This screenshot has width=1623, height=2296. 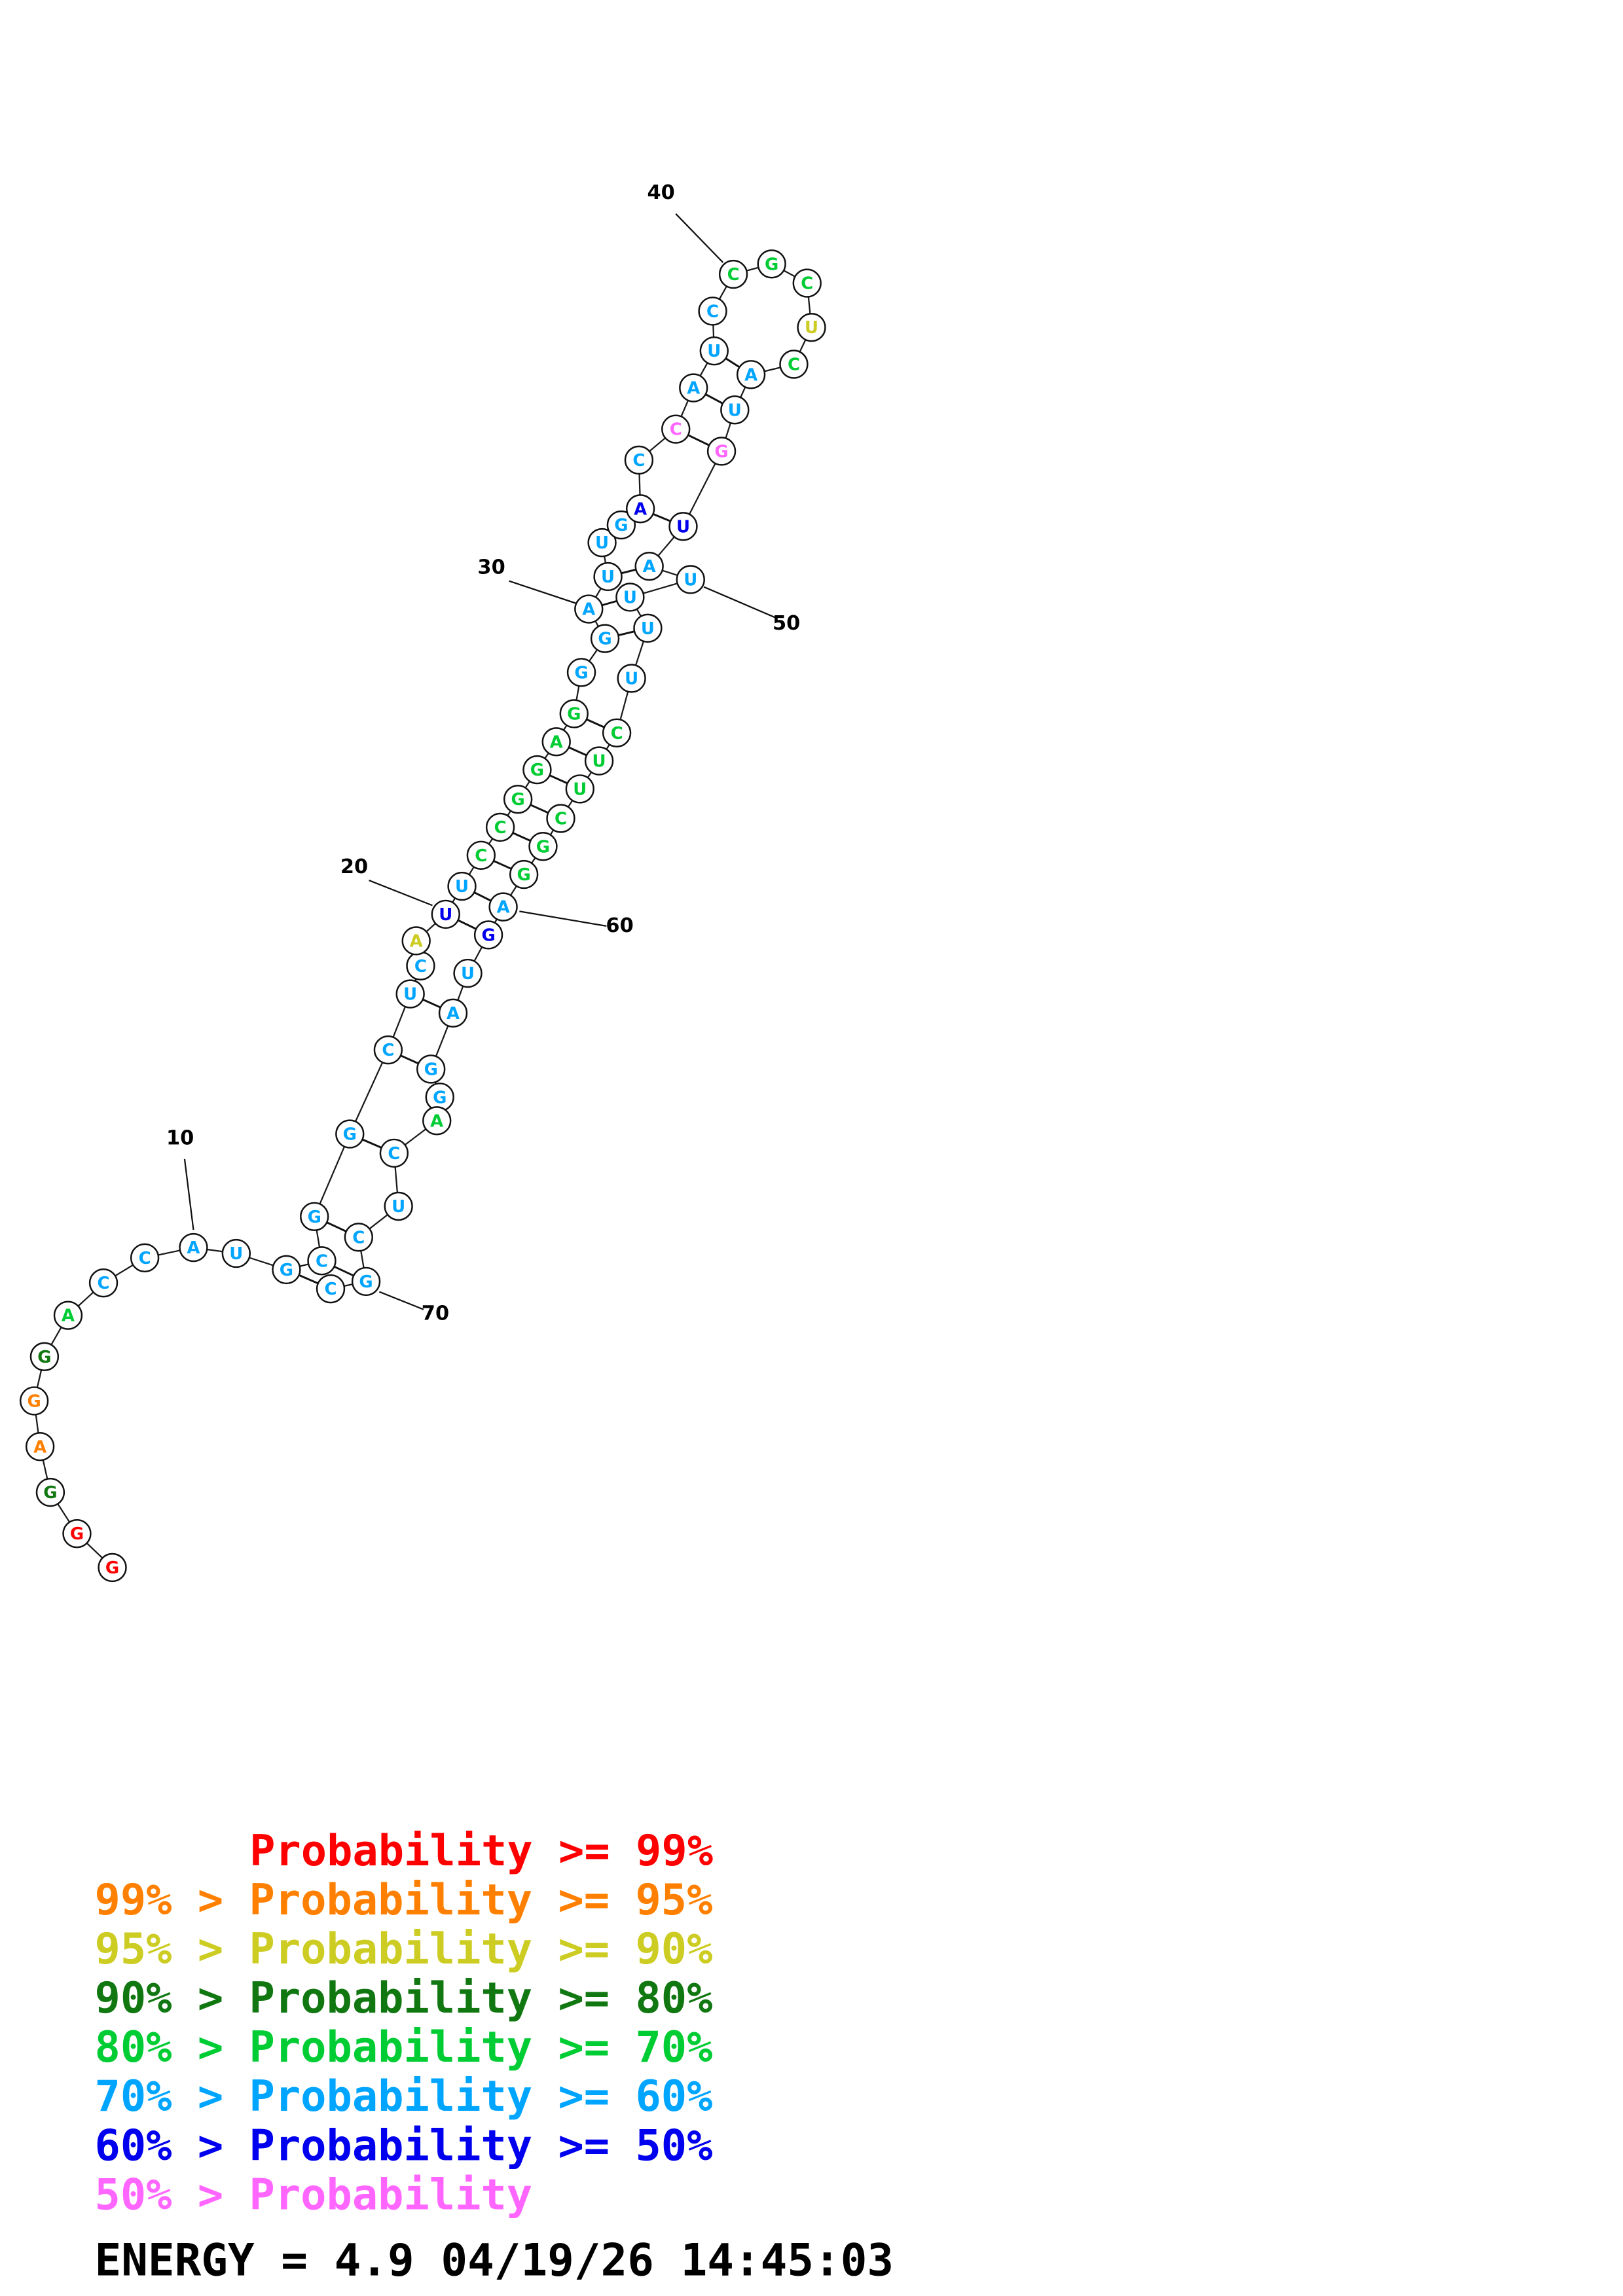 I want to click on nucleotide-64: G, so click(x=431, y=1069).